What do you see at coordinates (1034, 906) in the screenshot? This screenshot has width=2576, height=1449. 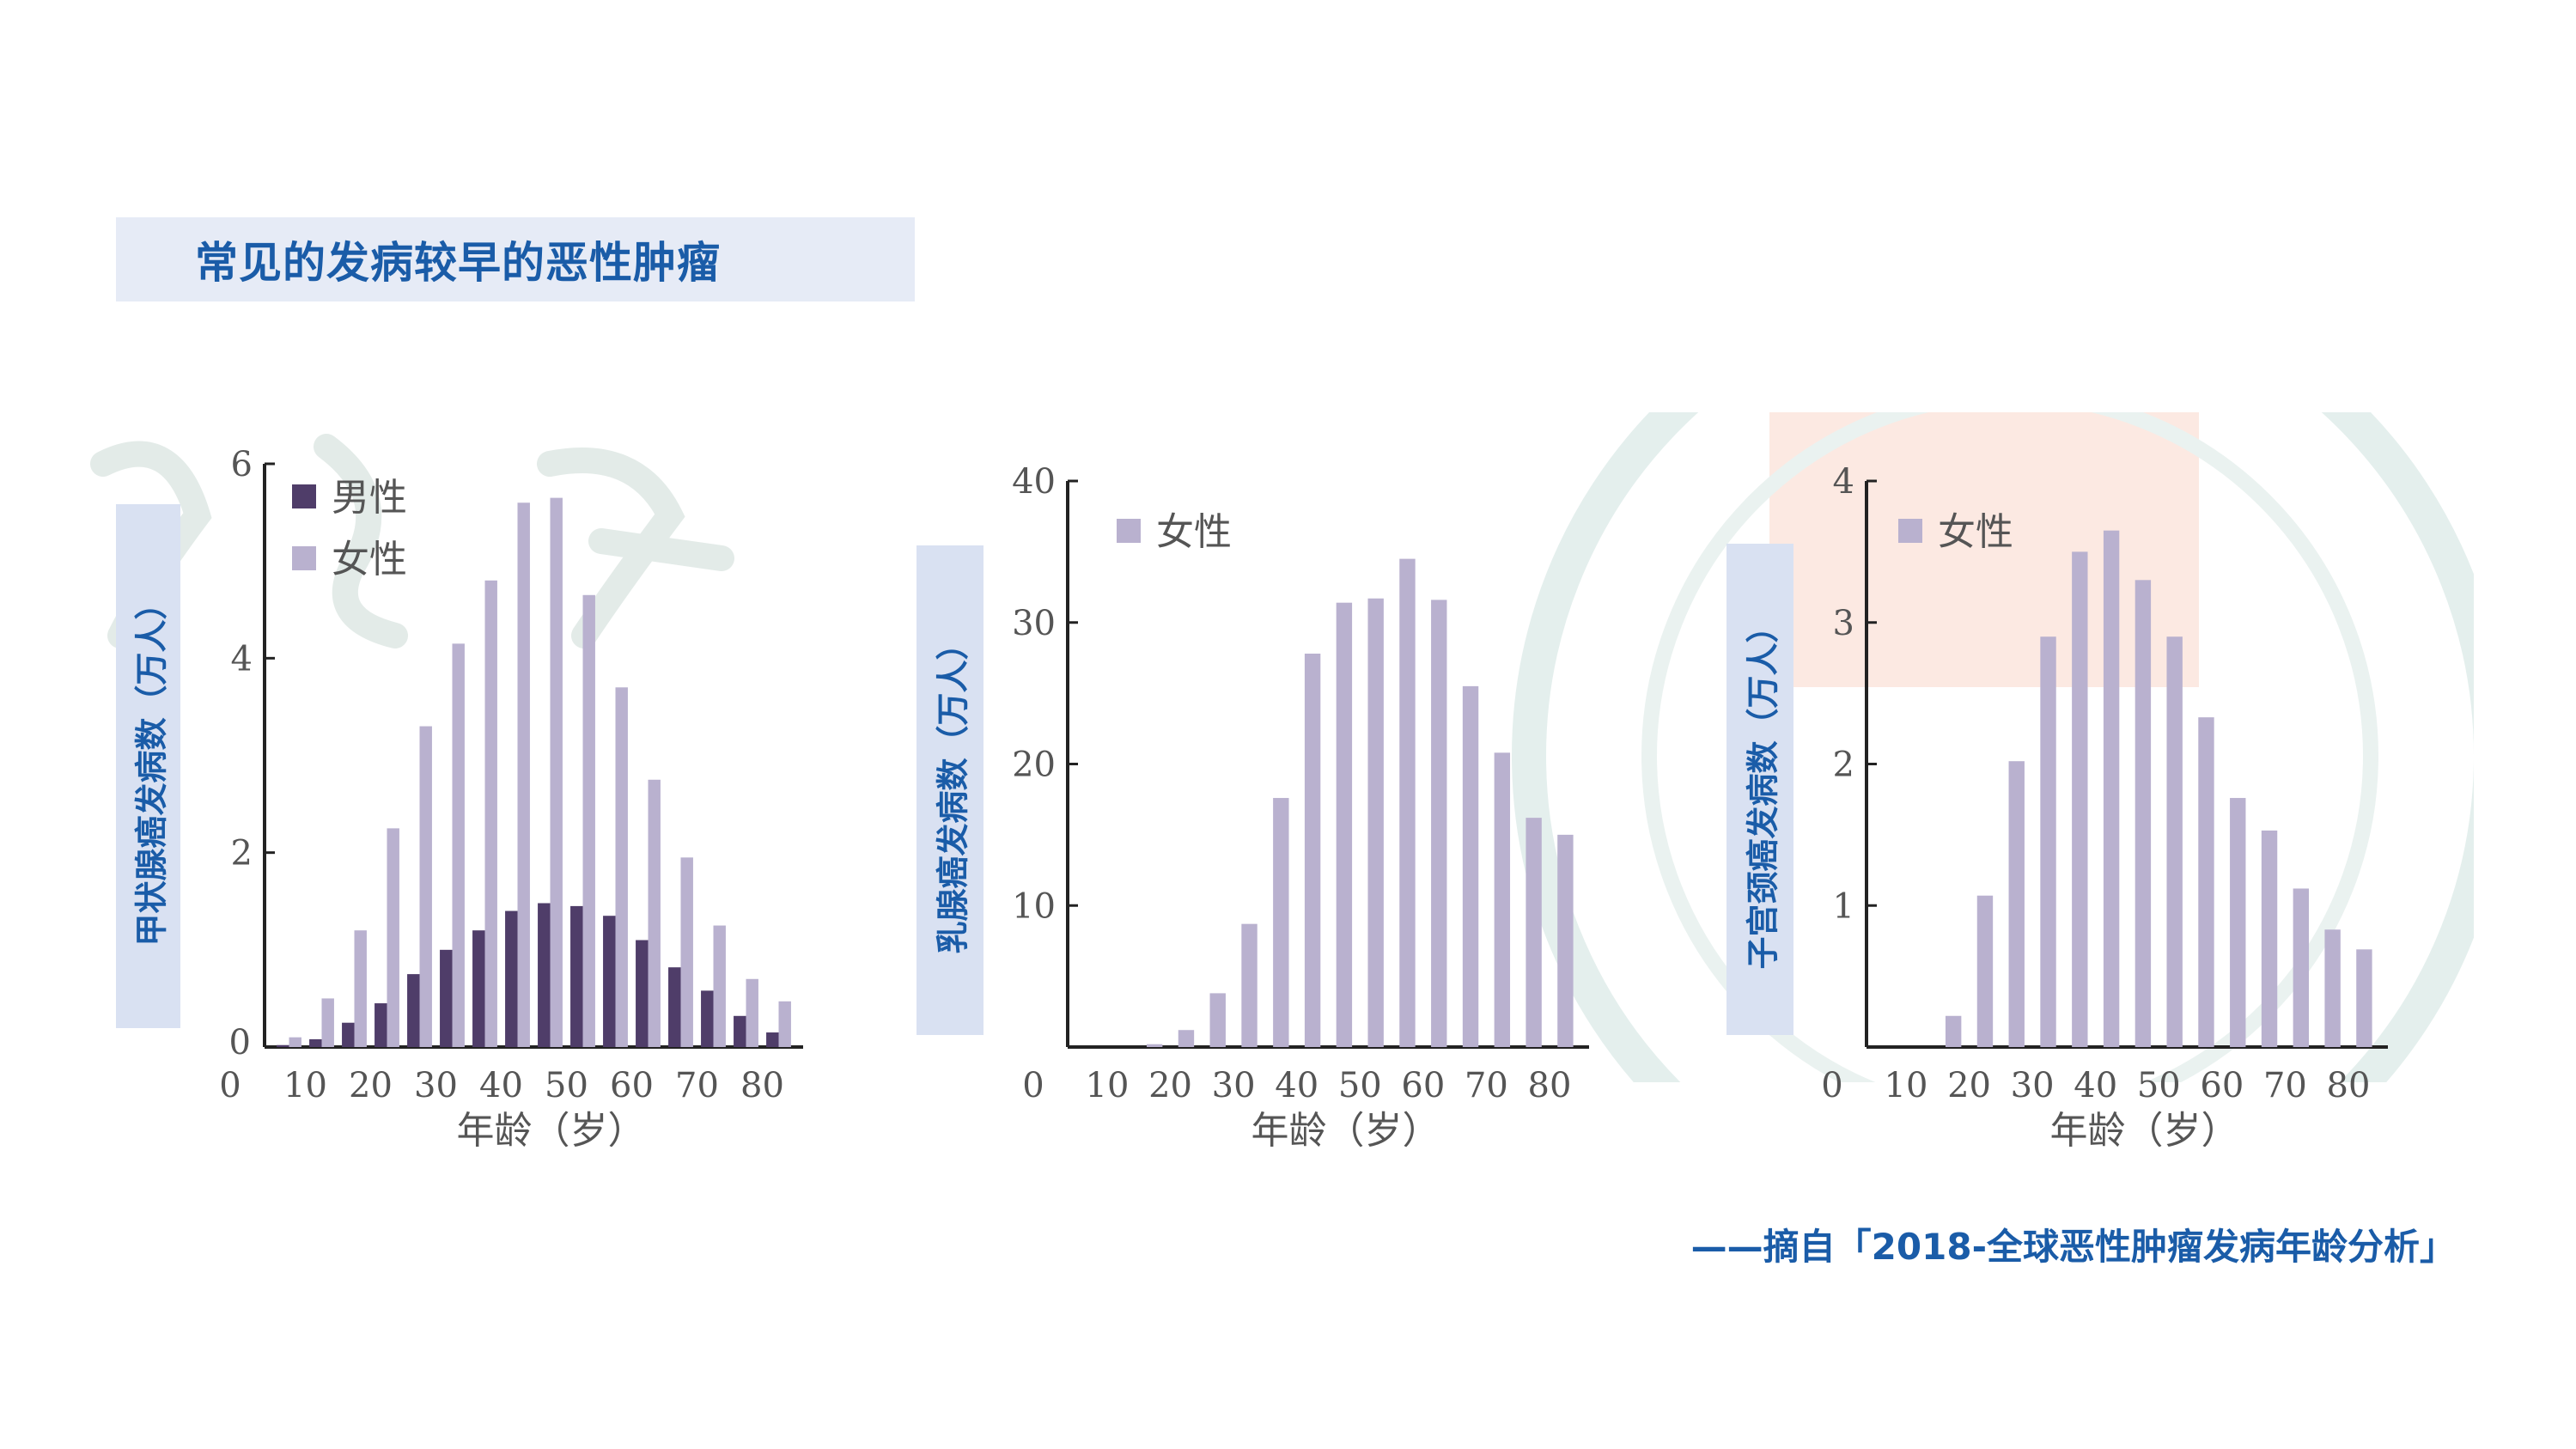 I see `y-tick-label: 10` at bounding box center [1034, 906].